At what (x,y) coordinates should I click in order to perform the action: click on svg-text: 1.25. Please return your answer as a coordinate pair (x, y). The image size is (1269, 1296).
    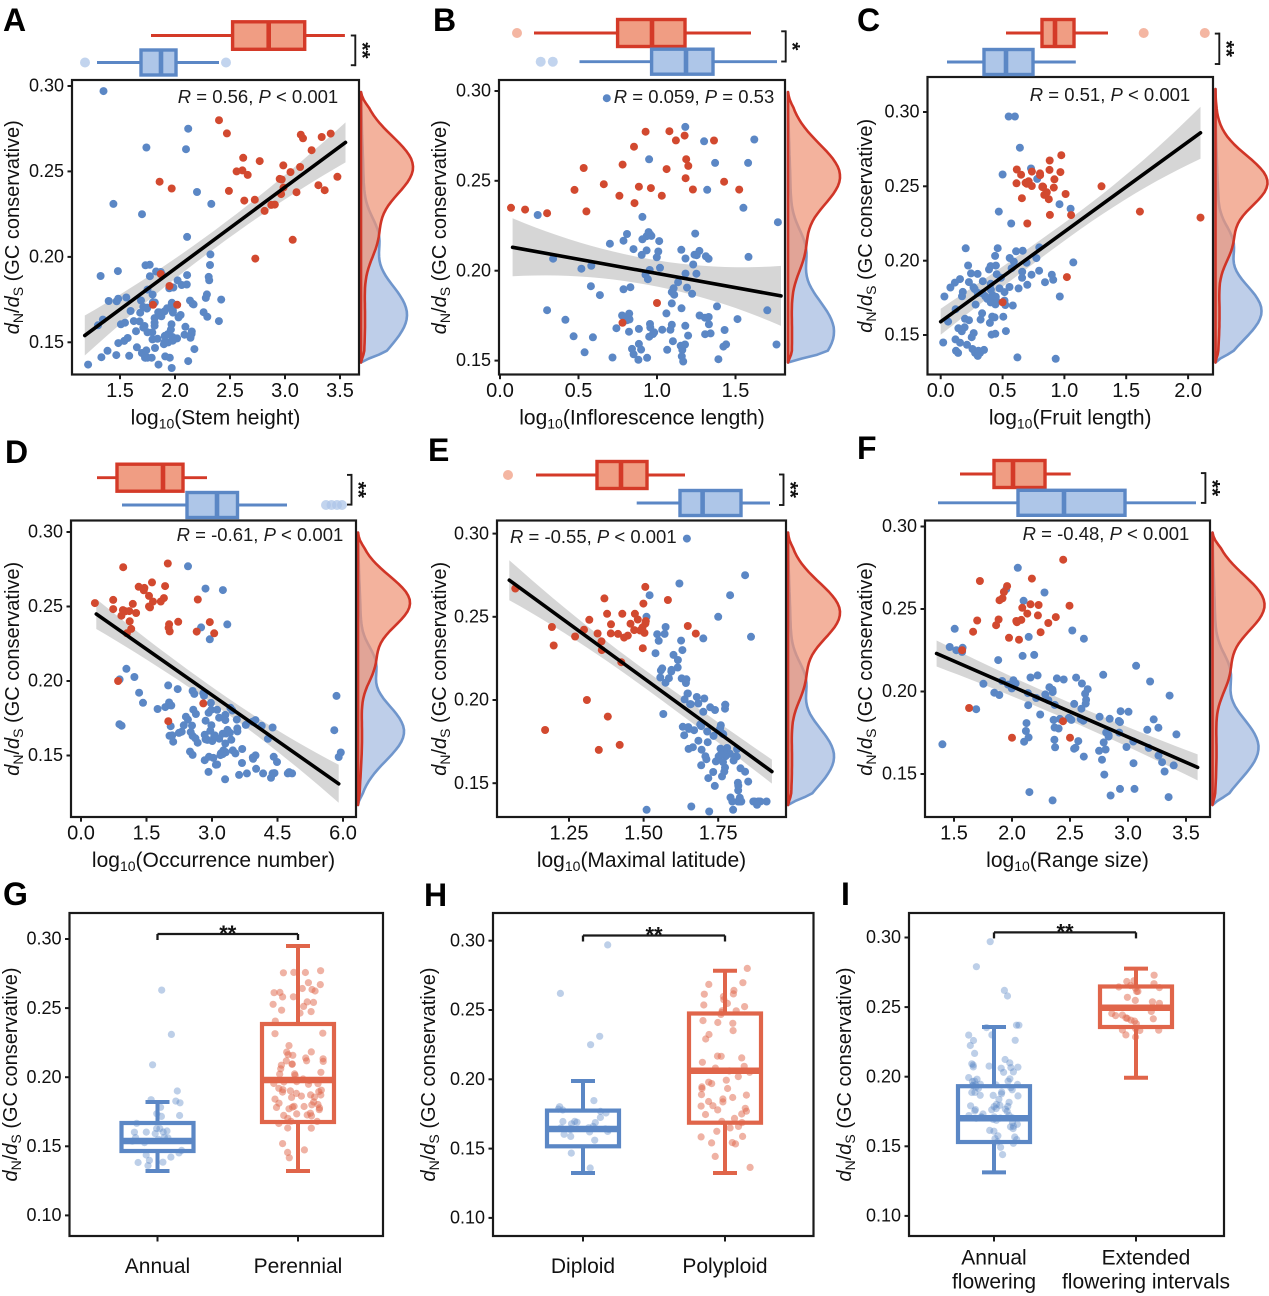
    Looking at the image, I should click on (569, 833).